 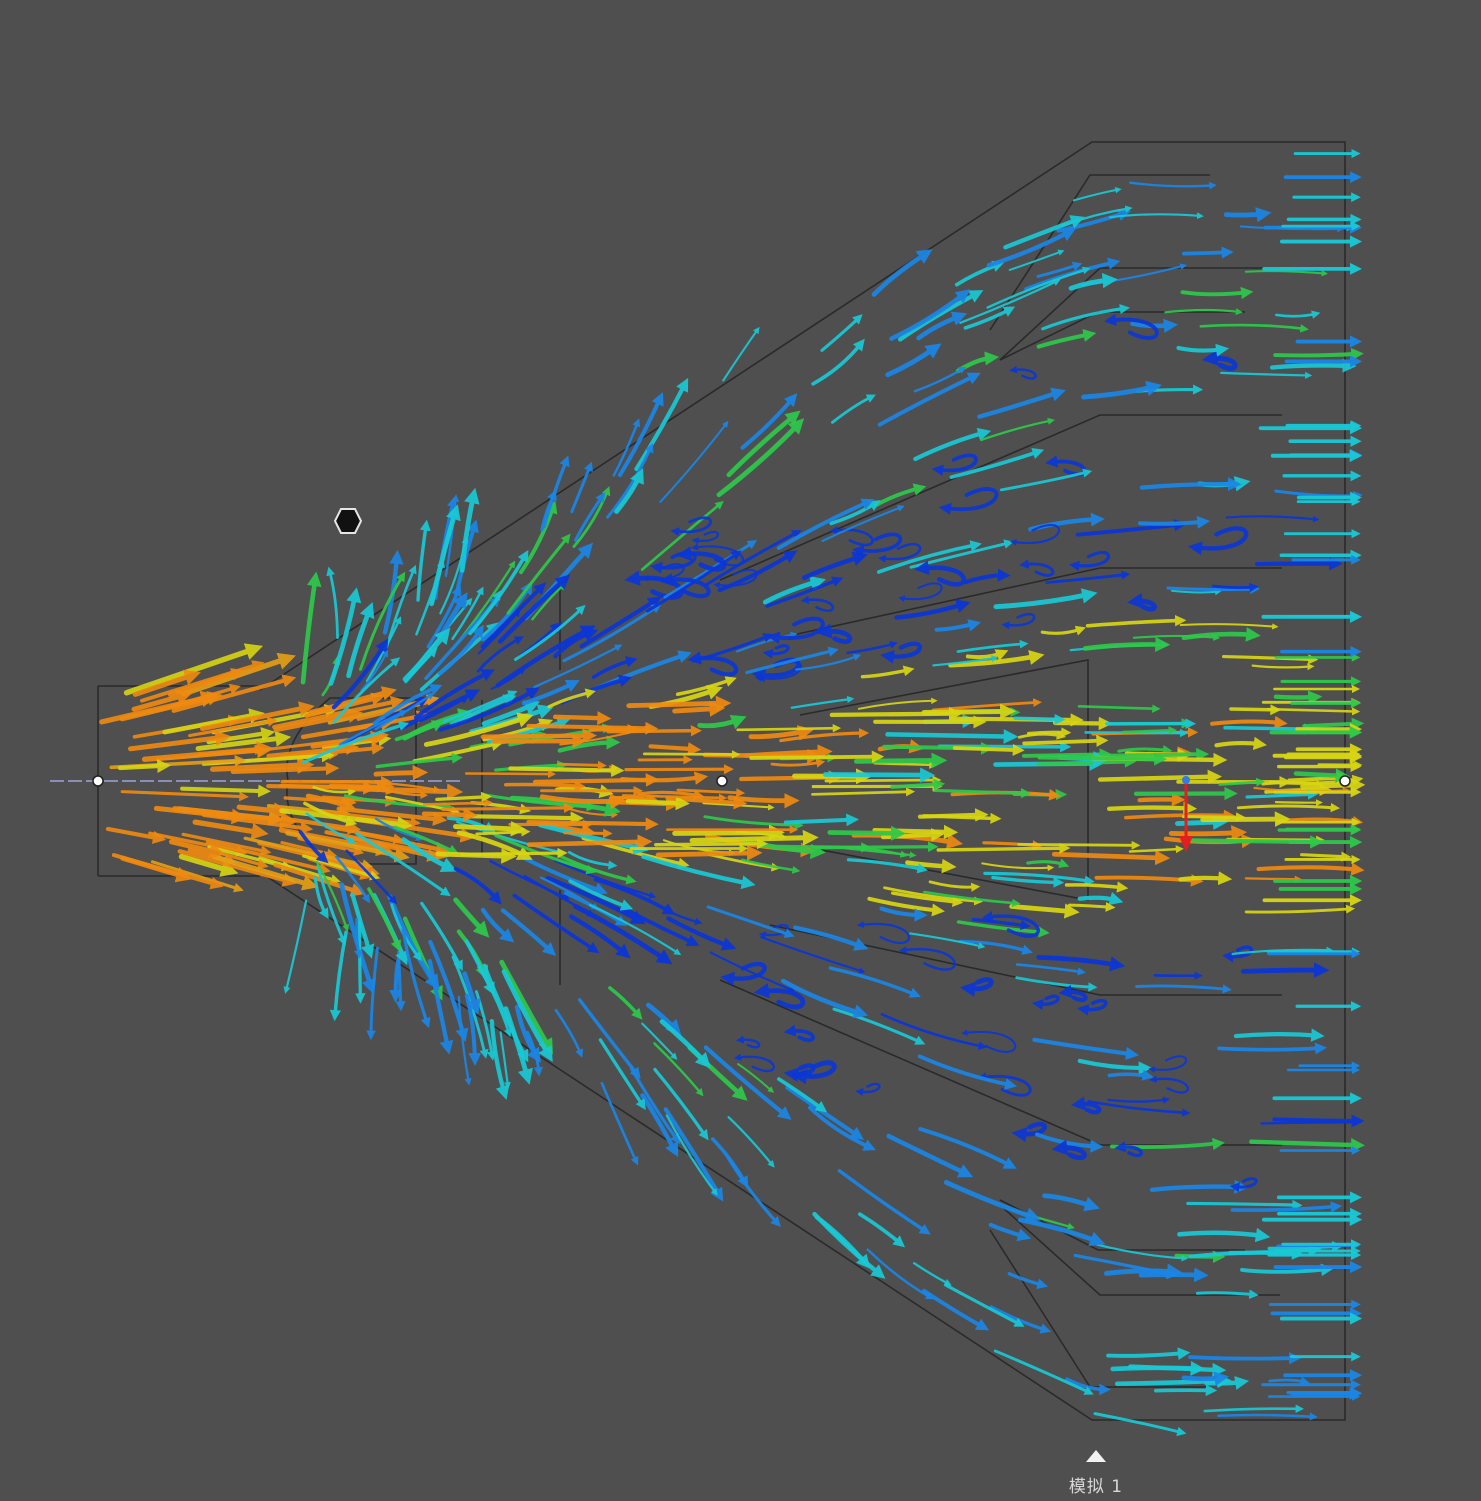 What do you see at coordinates (1096, 1487) in the screenshot?
I see `simulation-label: 模拟 1` at bounding box center [1096, 1487].